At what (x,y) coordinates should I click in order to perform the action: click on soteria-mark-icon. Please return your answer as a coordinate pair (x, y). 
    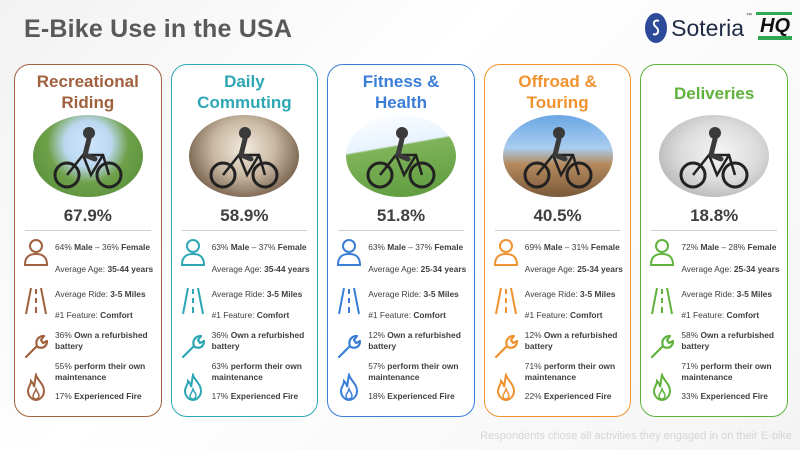
    Looking at the image, I should click on (656, 28).